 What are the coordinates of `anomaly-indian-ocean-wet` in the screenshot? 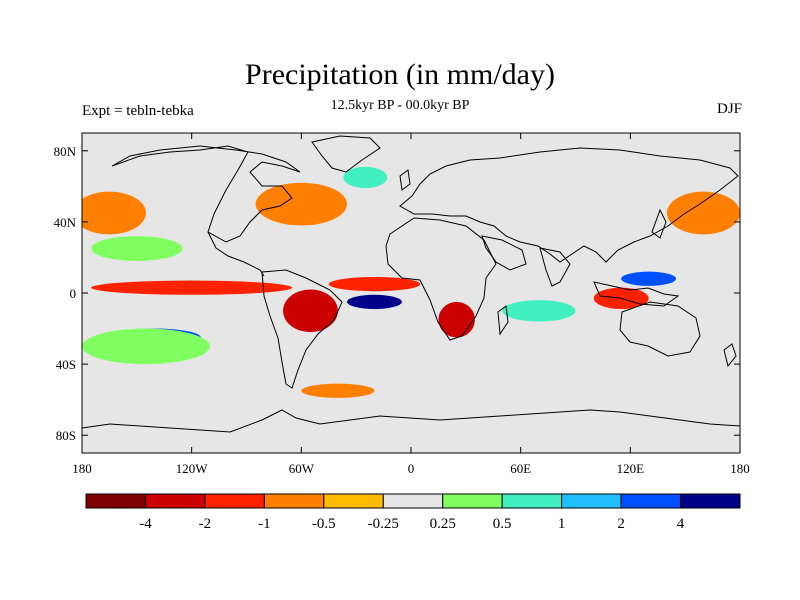 It's located at (539, 311).